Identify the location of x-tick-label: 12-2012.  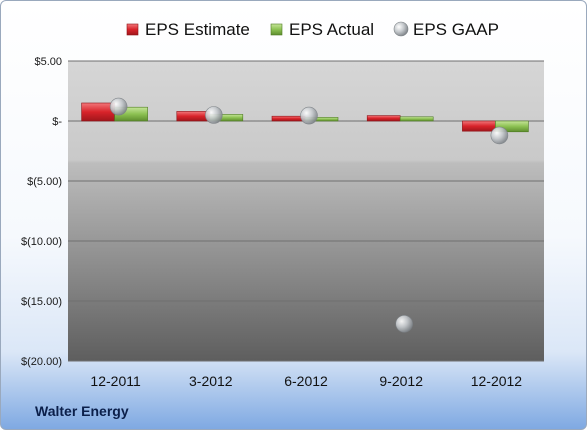
(497, 381).